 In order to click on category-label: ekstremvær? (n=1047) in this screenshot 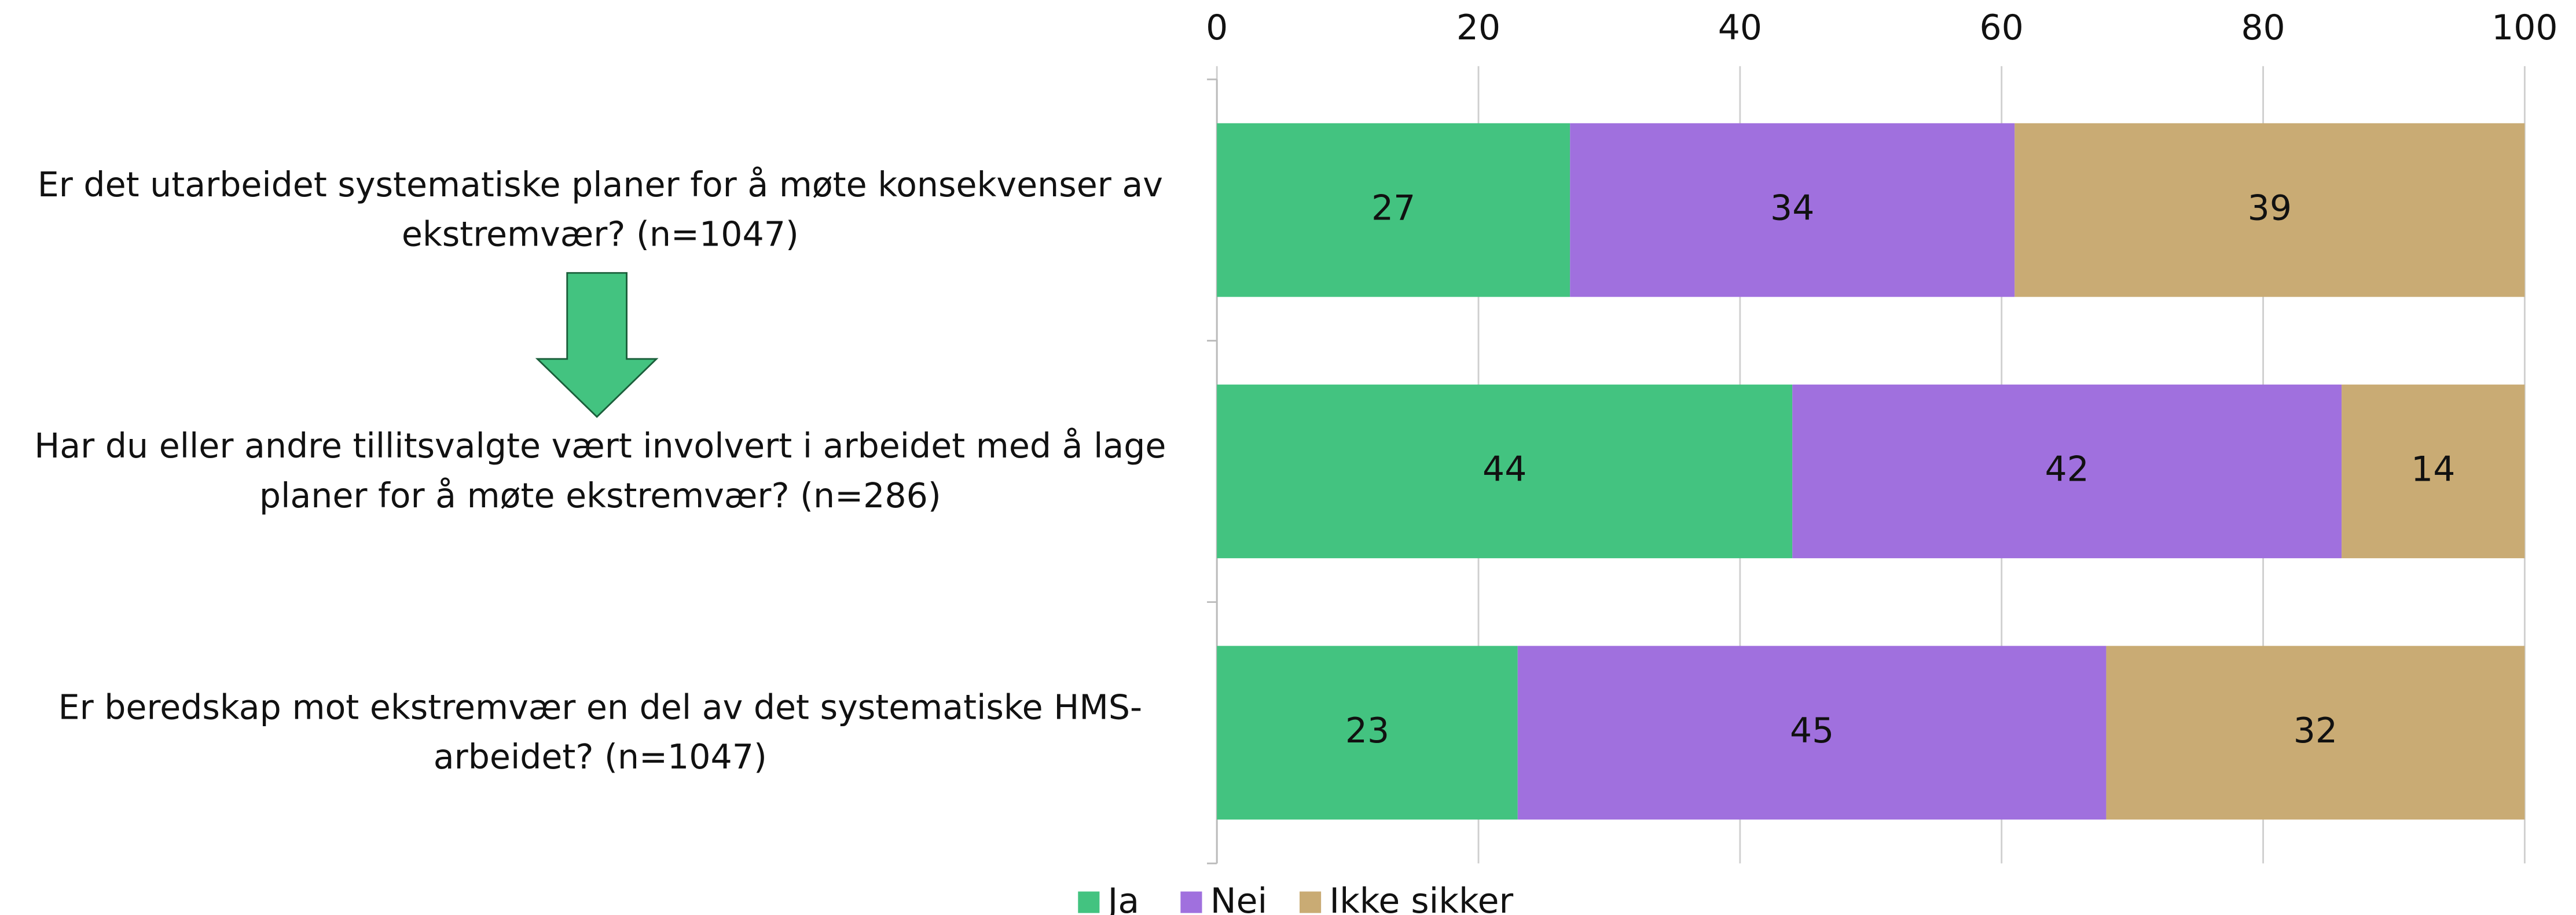, I will do `click(600, 234)`.